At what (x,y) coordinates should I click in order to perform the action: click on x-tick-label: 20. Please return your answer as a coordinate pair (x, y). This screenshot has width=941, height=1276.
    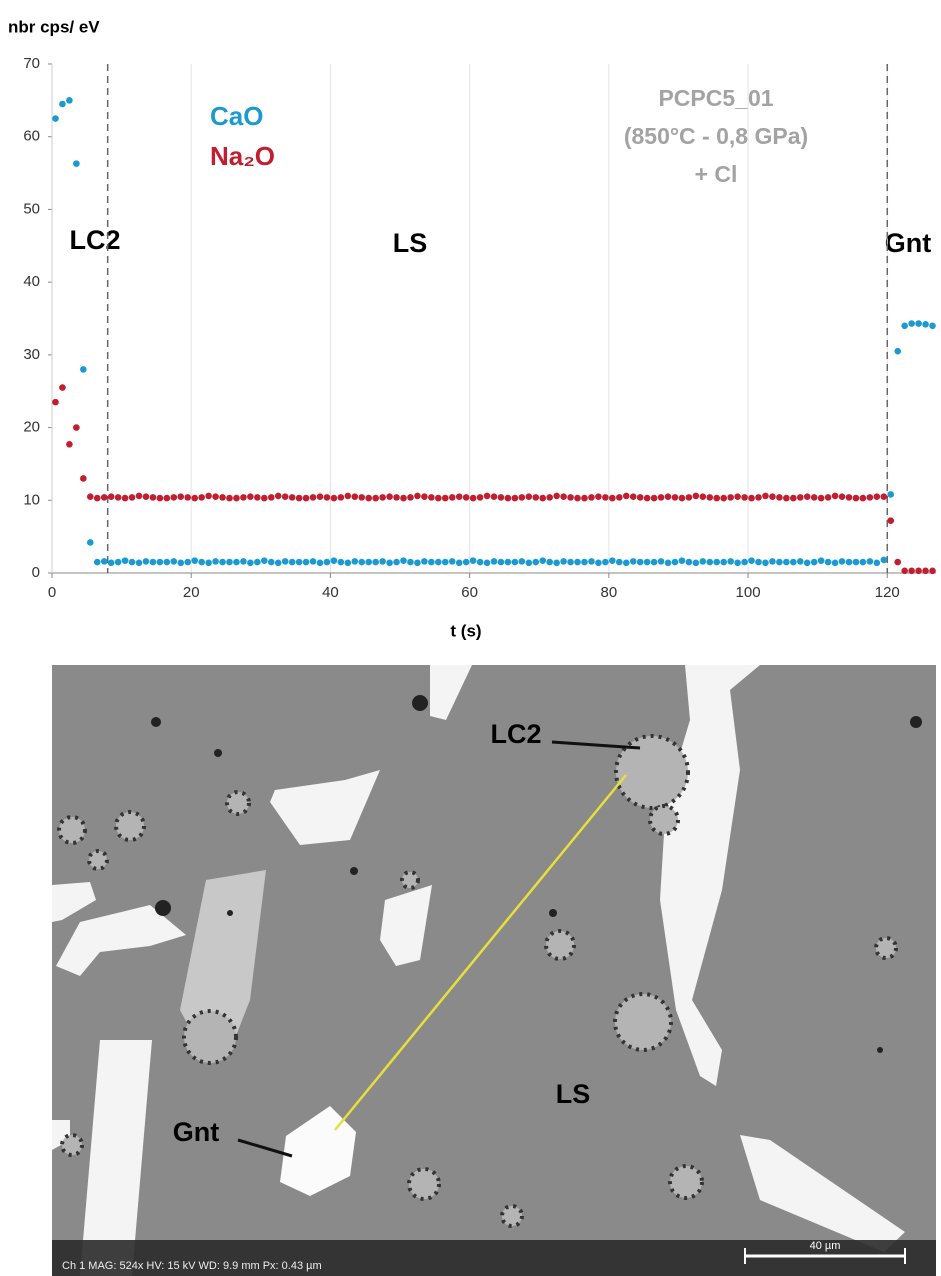
    Looking at the image, I should click on (191, 592).